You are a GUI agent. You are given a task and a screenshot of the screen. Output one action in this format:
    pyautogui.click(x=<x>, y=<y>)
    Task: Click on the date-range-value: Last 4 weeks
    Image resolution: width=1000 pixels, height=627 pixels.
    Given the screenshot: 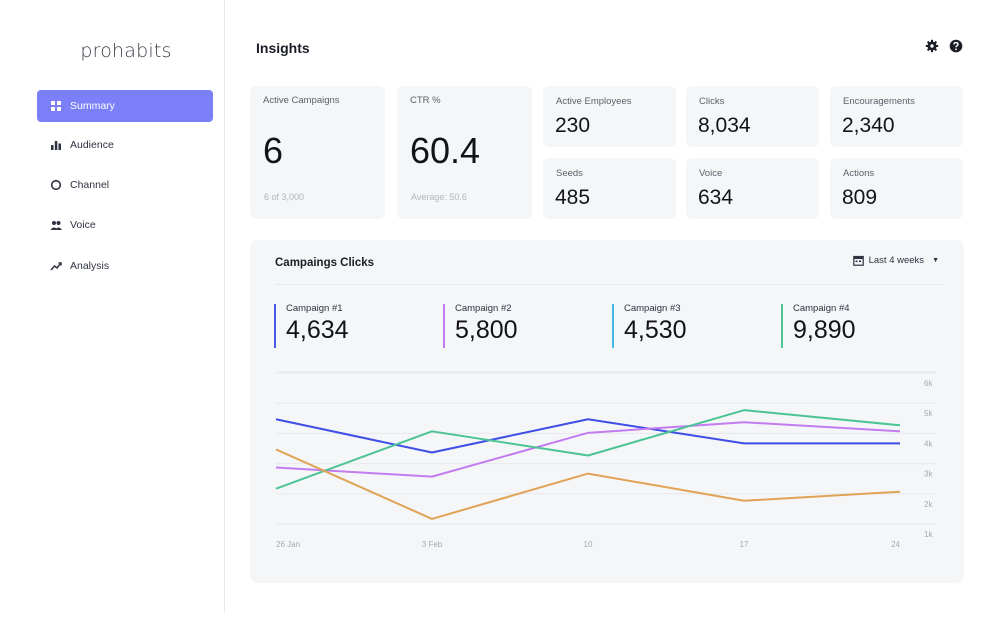 What is the action you would take?
    pyautogui.click(x=896, y=260)
    